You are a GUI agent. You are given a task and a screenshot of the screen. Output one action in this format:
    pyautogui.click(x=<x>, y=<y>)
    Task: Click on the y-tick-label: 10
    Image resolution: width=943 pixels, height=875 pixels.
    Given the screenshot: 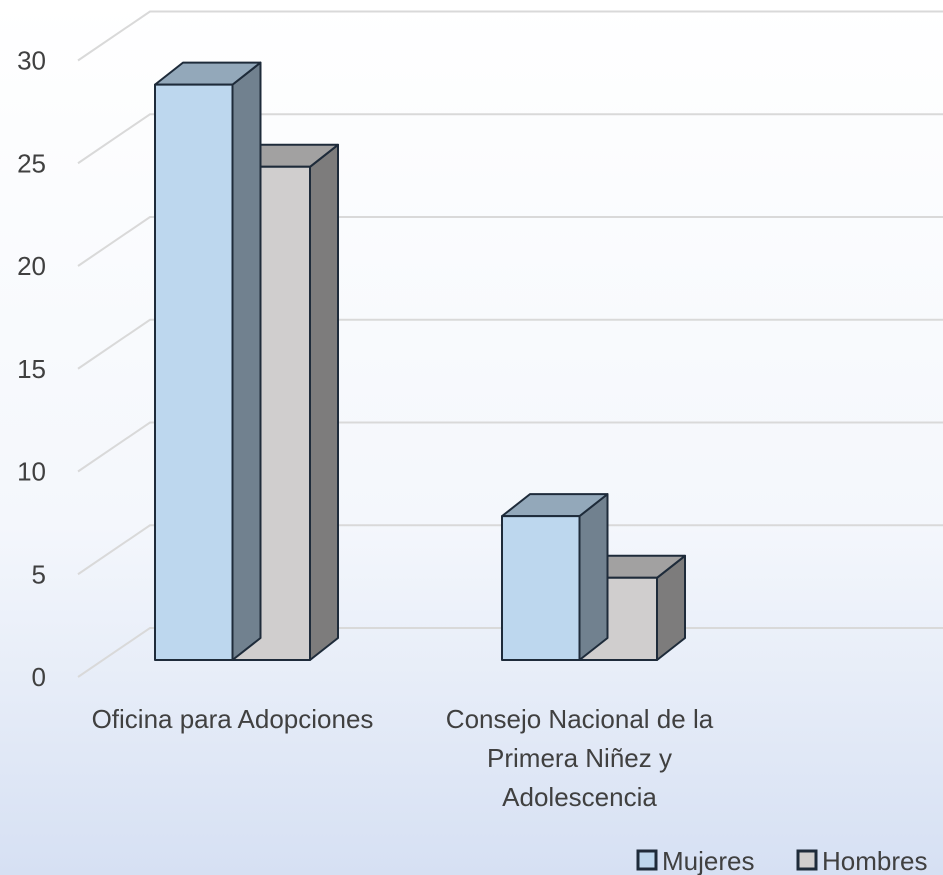 What is the action you would take?
    pyautogui.click(x=31, y=472)
    